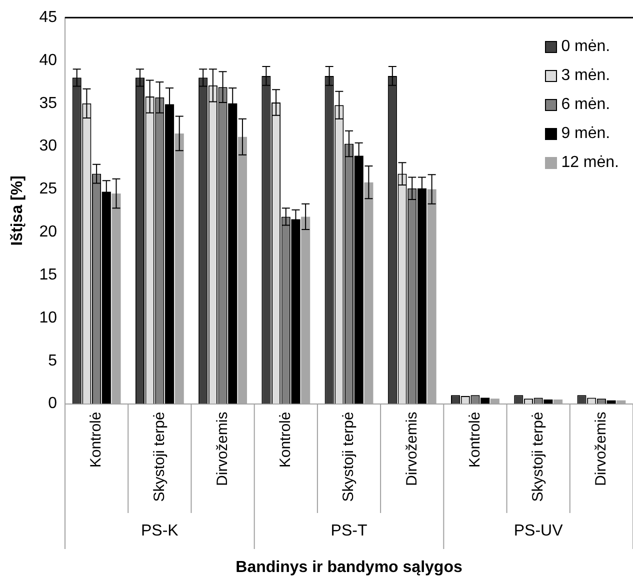  What do you see at coordinates (159, 531) in the screenshot?
I see `text: PS-K` at bounding box center [159, 531].